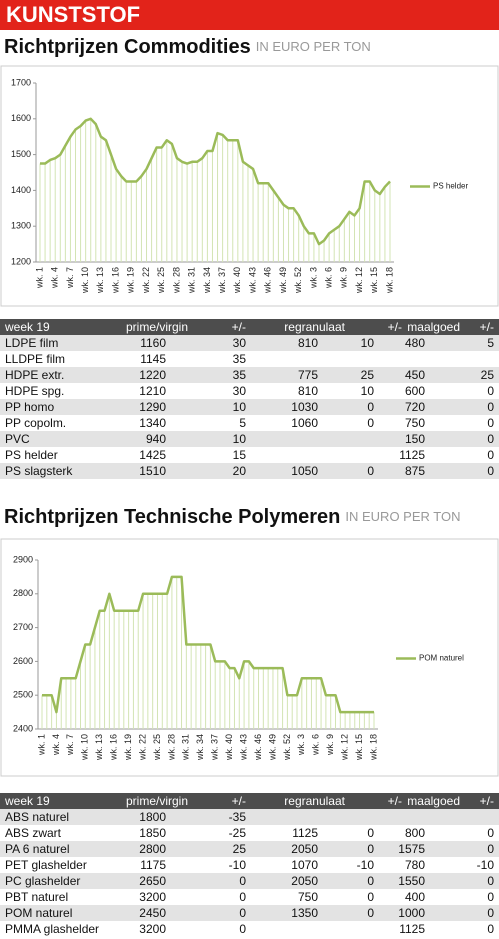  Describe the element at coordinates (153, 343) in the screenshot. I see `table-cell: 1160` at that location.